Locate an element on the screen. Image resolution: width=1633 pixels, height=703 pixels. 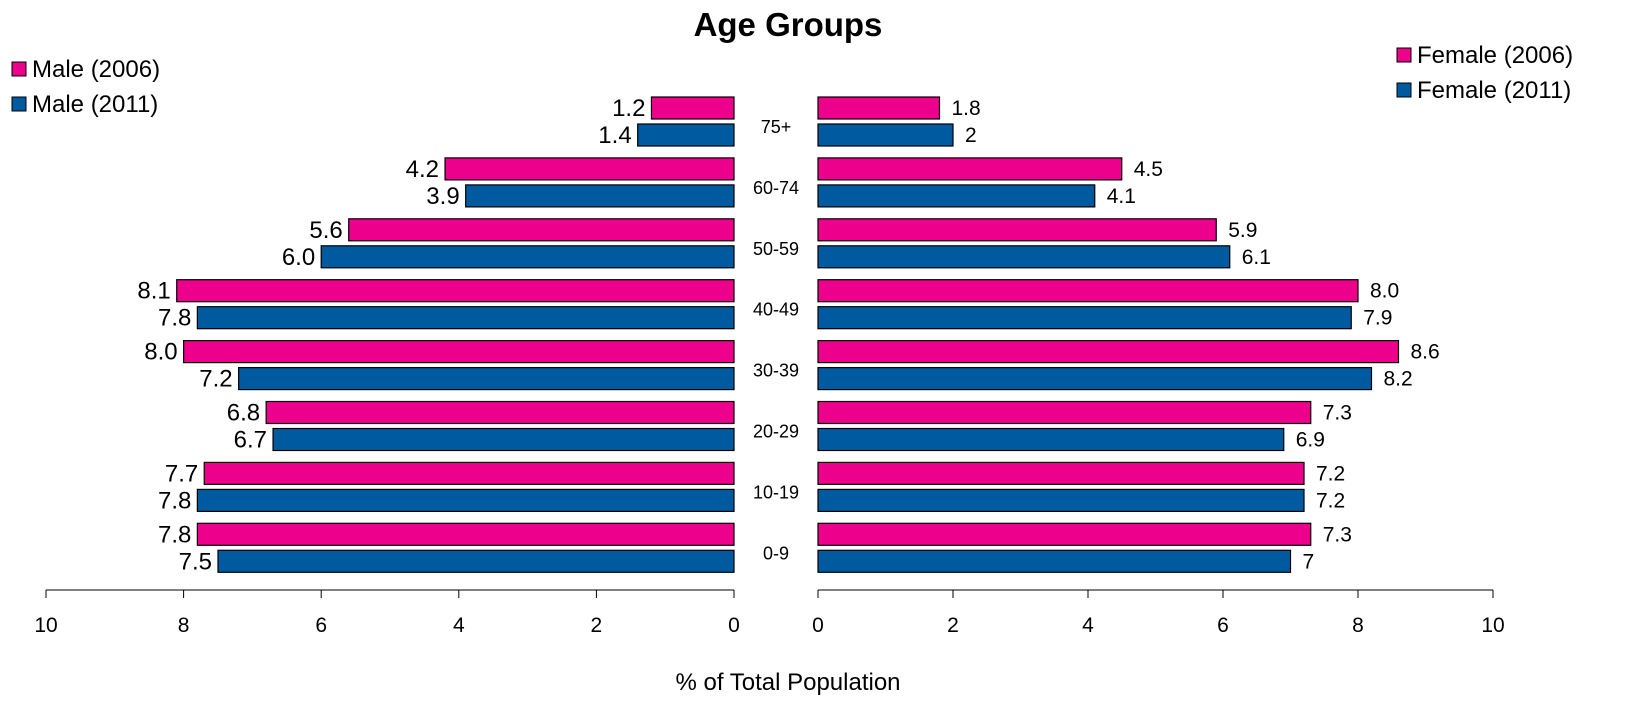
legend-label-male-2006: Male (2006) is located at coordinates (96, 69).